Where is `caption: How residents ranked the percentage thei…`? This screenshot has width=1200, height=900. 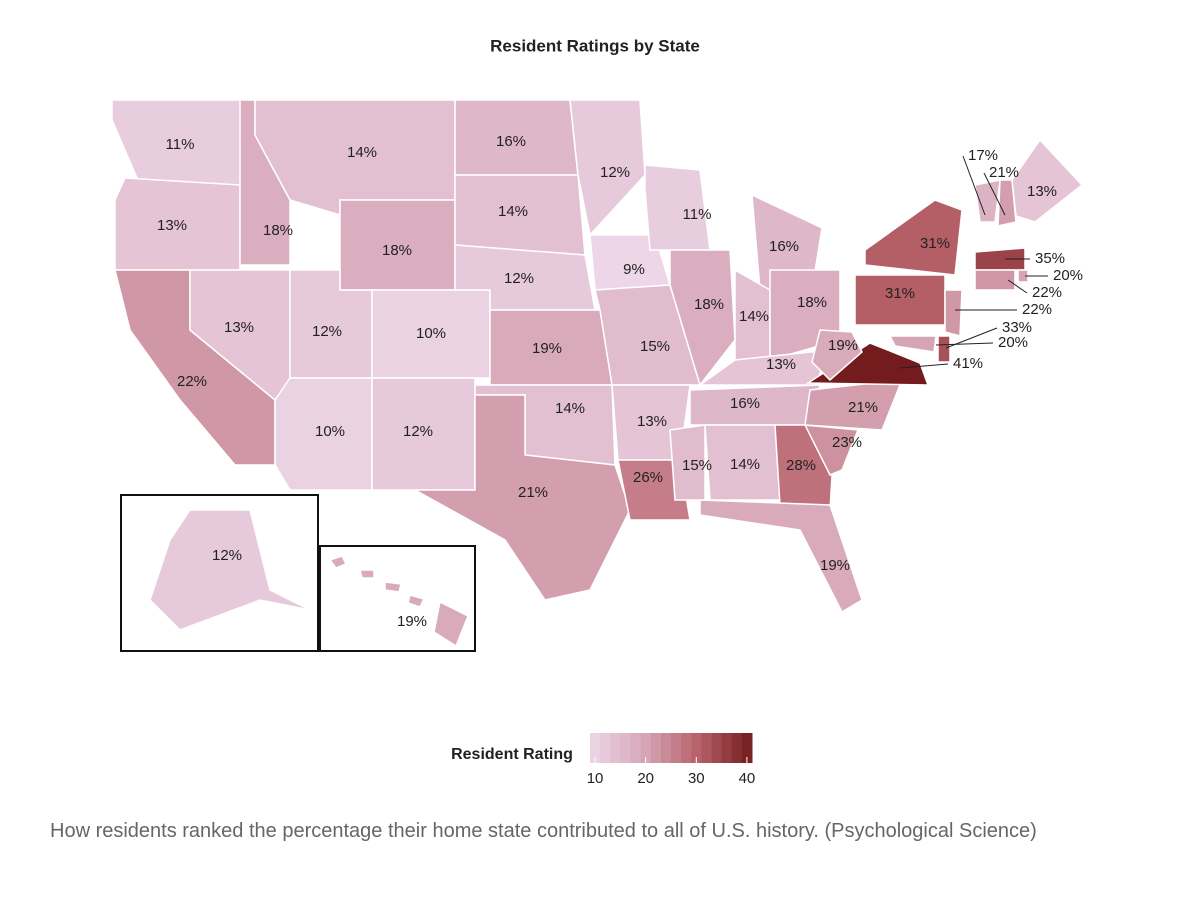
caption: How residents ranked the percentage thei… is located at coordinates (543, 831).